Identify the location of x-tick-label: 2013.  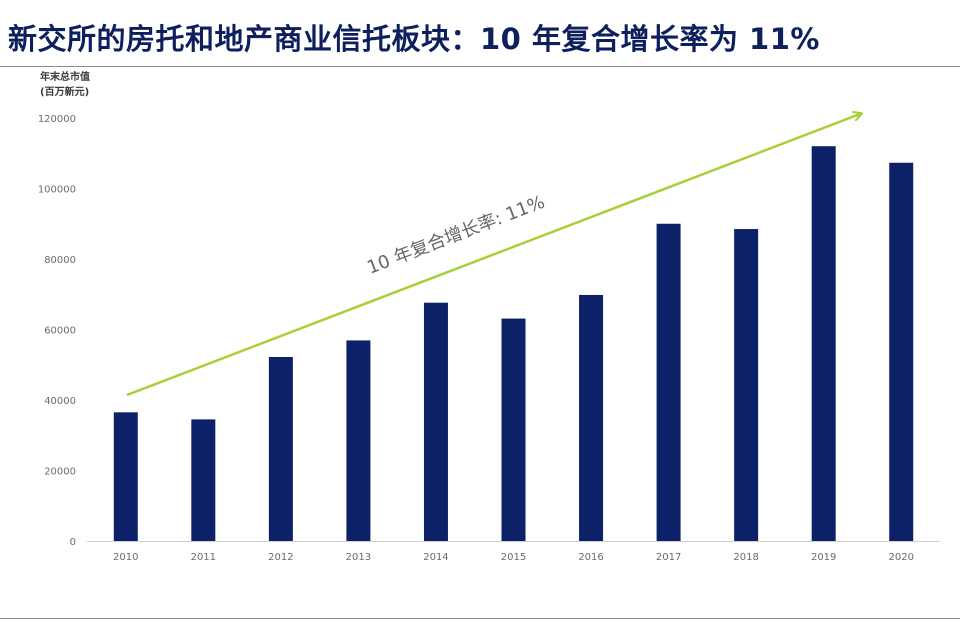
(358, 557).